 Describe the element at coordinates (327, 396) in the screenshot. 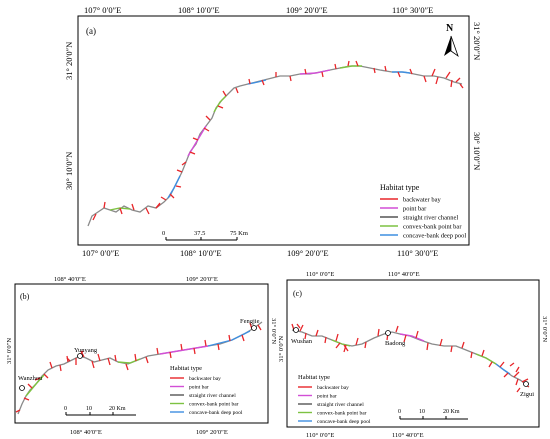

I see `panel-c-legend-label-2: point bar` at that location.